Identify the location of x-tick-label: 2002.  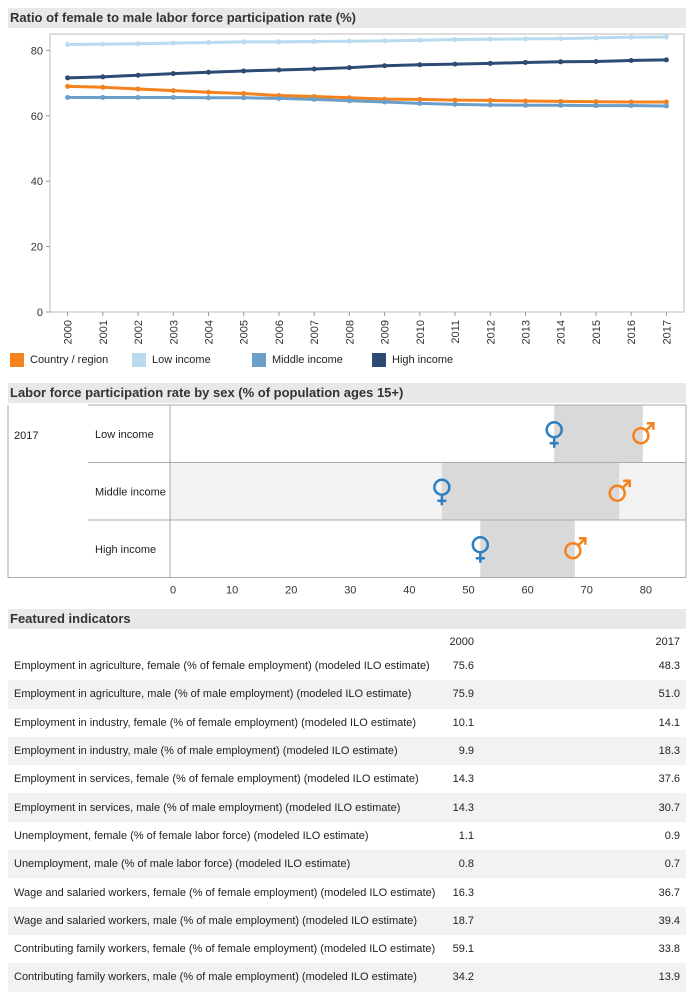
(139, 332).